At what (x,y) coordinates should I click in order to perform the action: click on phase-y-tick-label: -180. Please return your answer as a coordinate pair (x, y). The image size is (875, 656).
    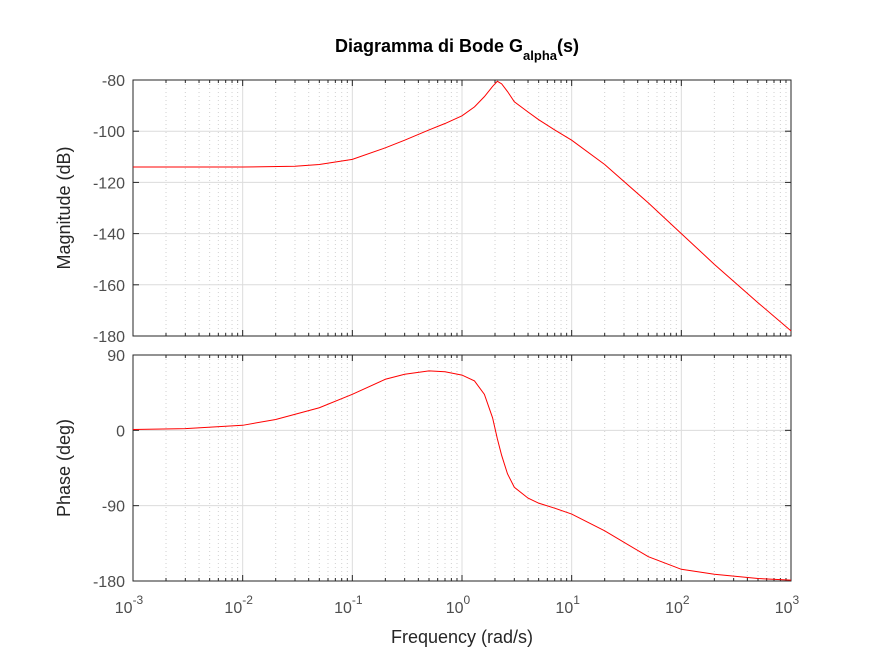
    Looking at the image, I should click on (109, 582).